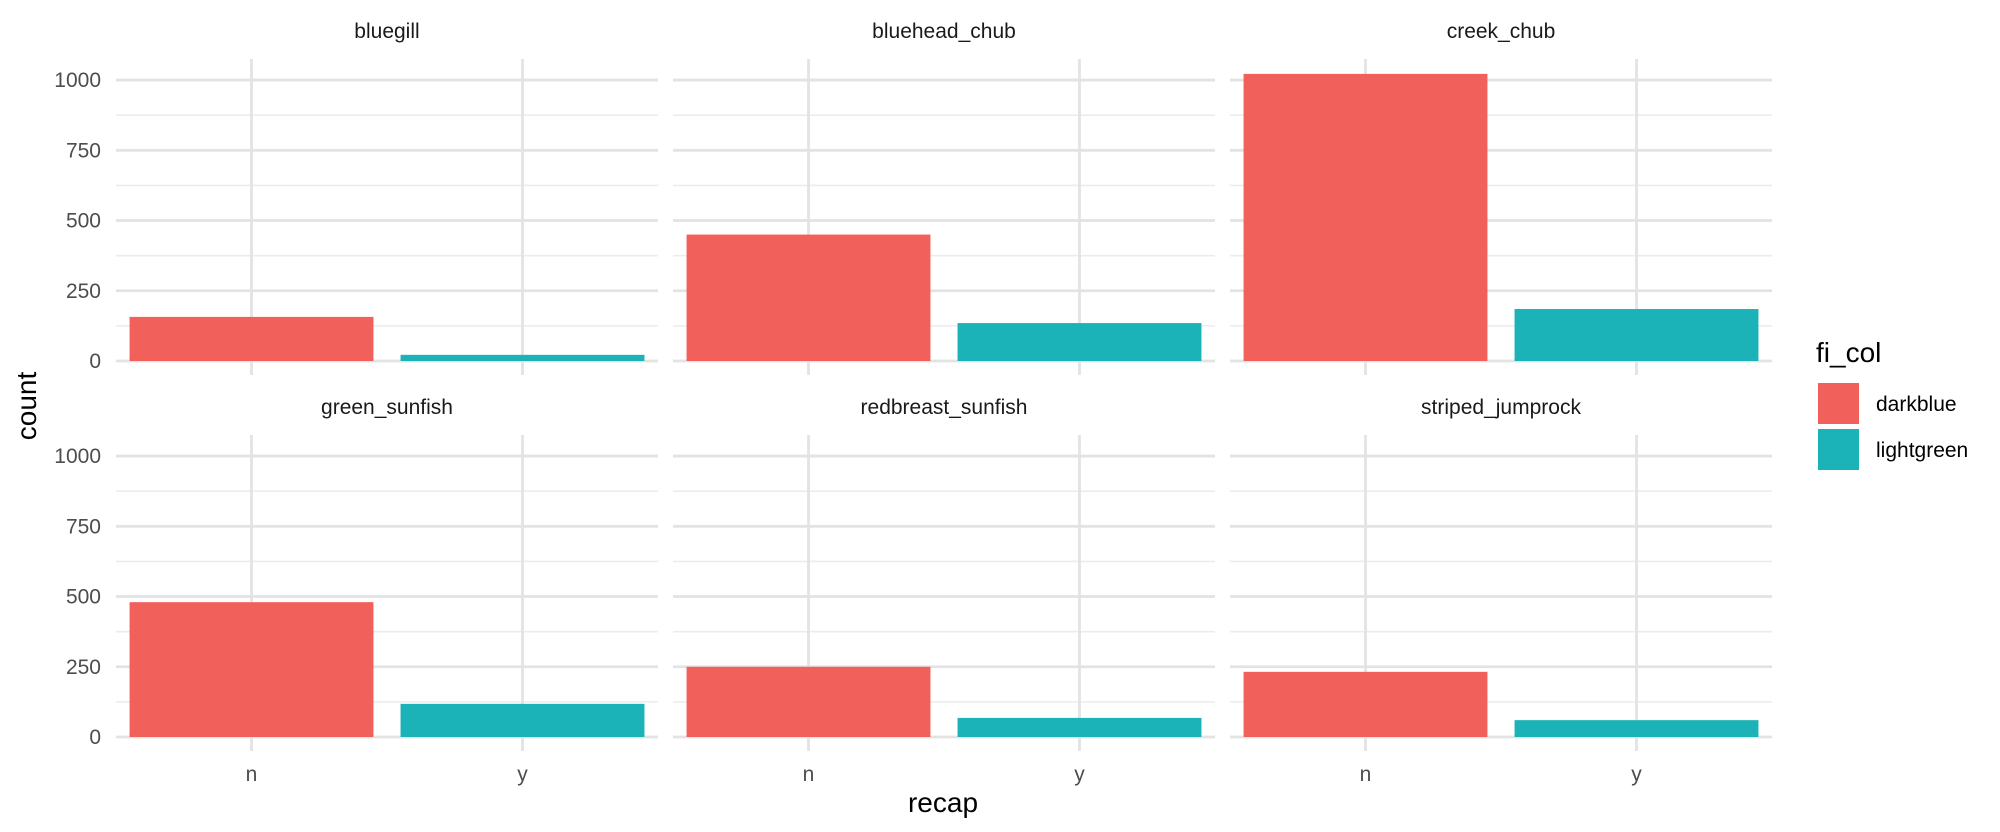 The height and width of the screenshot is (832, 2000). I want to click on panel-green_sunfish: green_sunfish 0 250 500 750 1000 n y, so click(356, 591).